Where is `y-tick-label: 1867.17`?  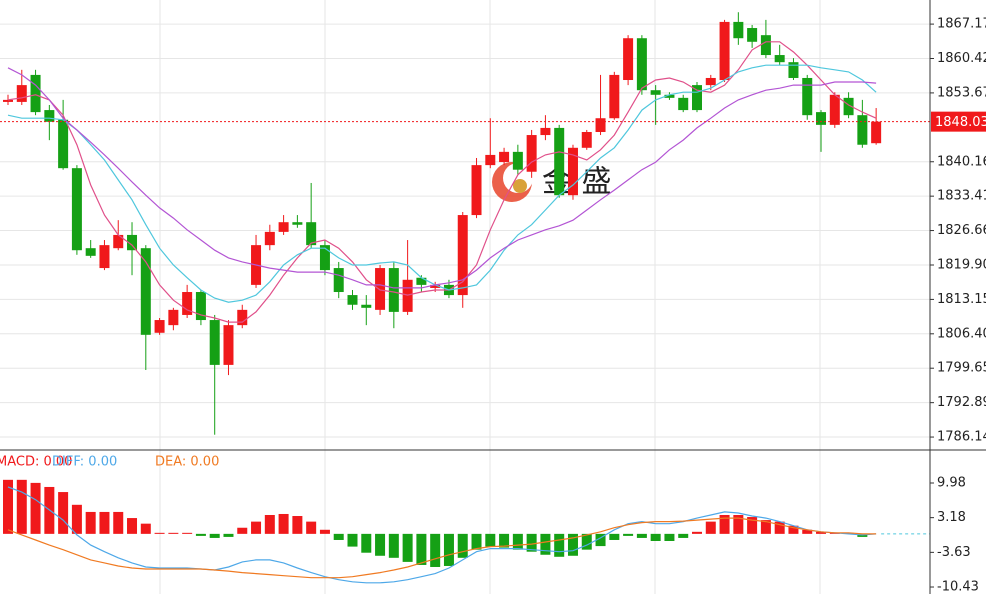 y-tick-label: 1867.17 is located at coordinates (961, 24).